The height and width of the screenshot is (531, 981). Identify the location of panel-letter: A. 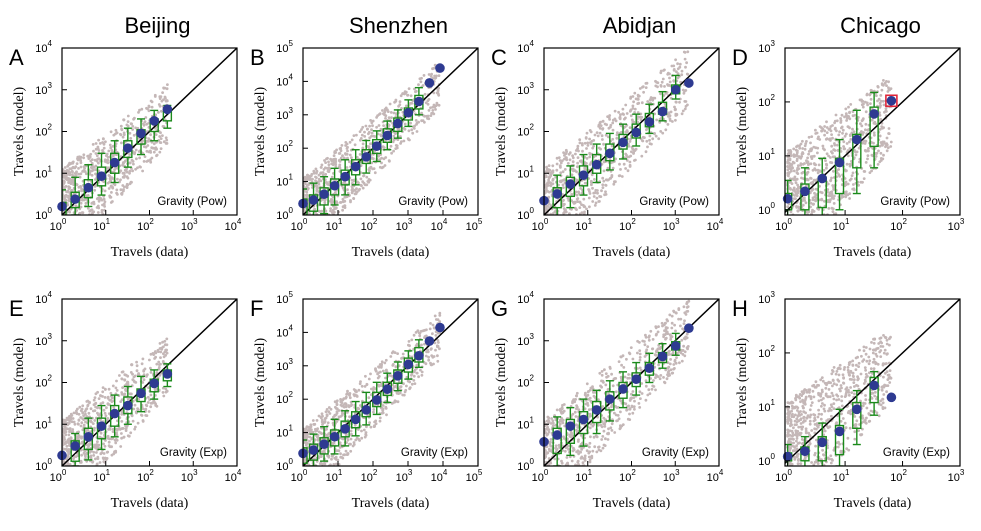
(16, 57).